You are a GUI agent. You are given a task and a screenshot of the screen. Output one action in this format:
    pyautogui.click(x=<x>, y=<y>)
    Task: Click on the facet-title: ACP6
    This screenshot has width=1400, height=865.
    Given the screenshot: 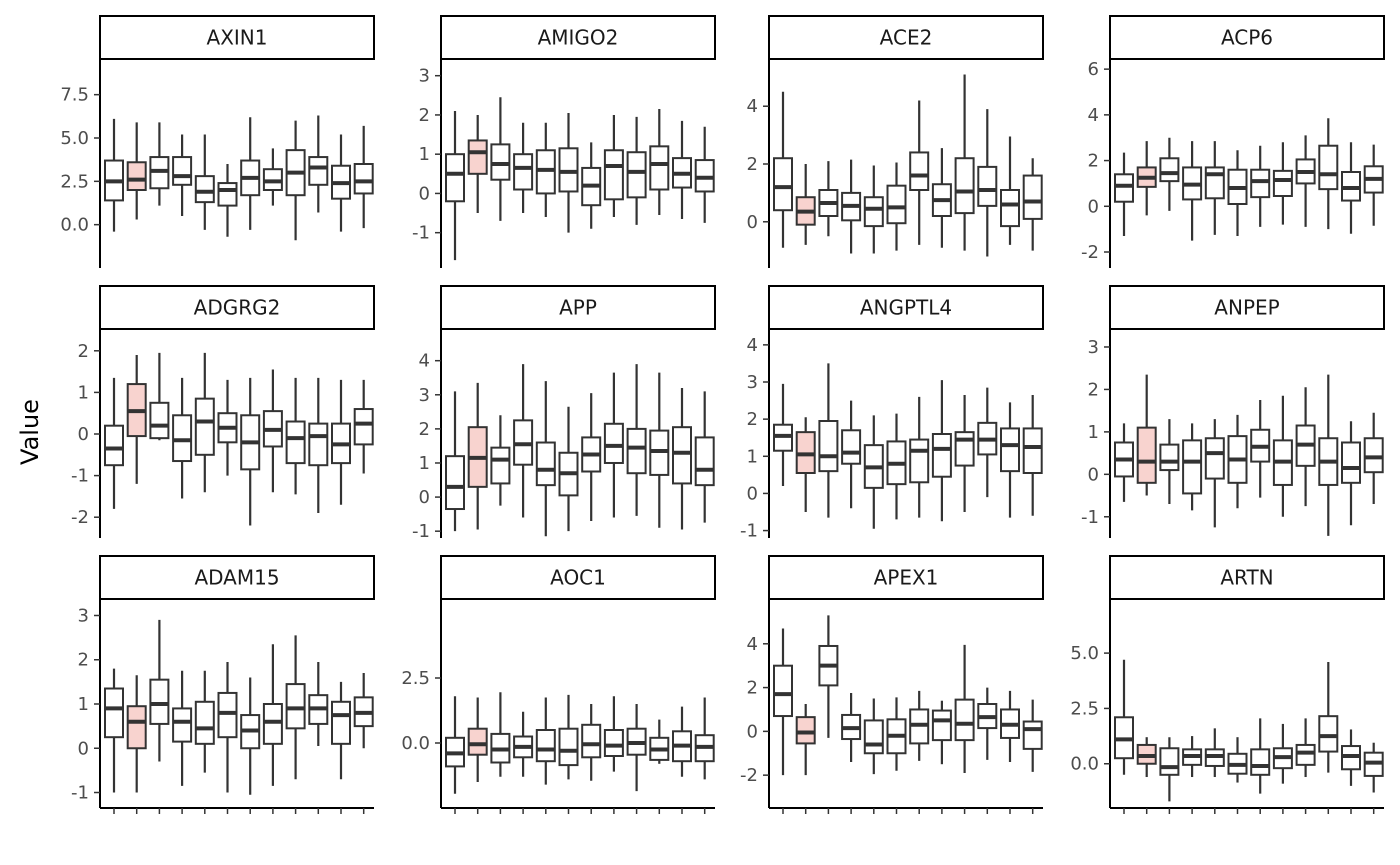 What is the action you would take?
    pyautogui.click(x=1247, y=38)
    